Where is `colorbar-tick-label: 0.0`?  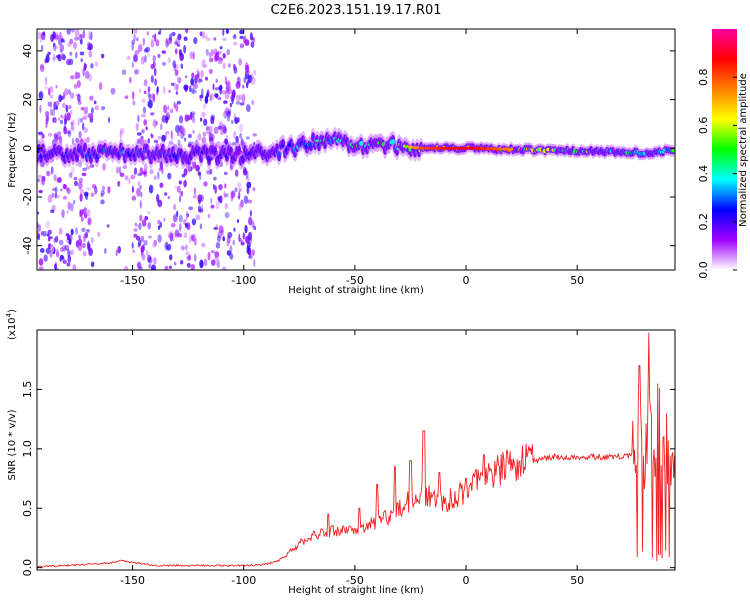 colorbar-tick-label: 0.0 is located at coordinates (703, 270).